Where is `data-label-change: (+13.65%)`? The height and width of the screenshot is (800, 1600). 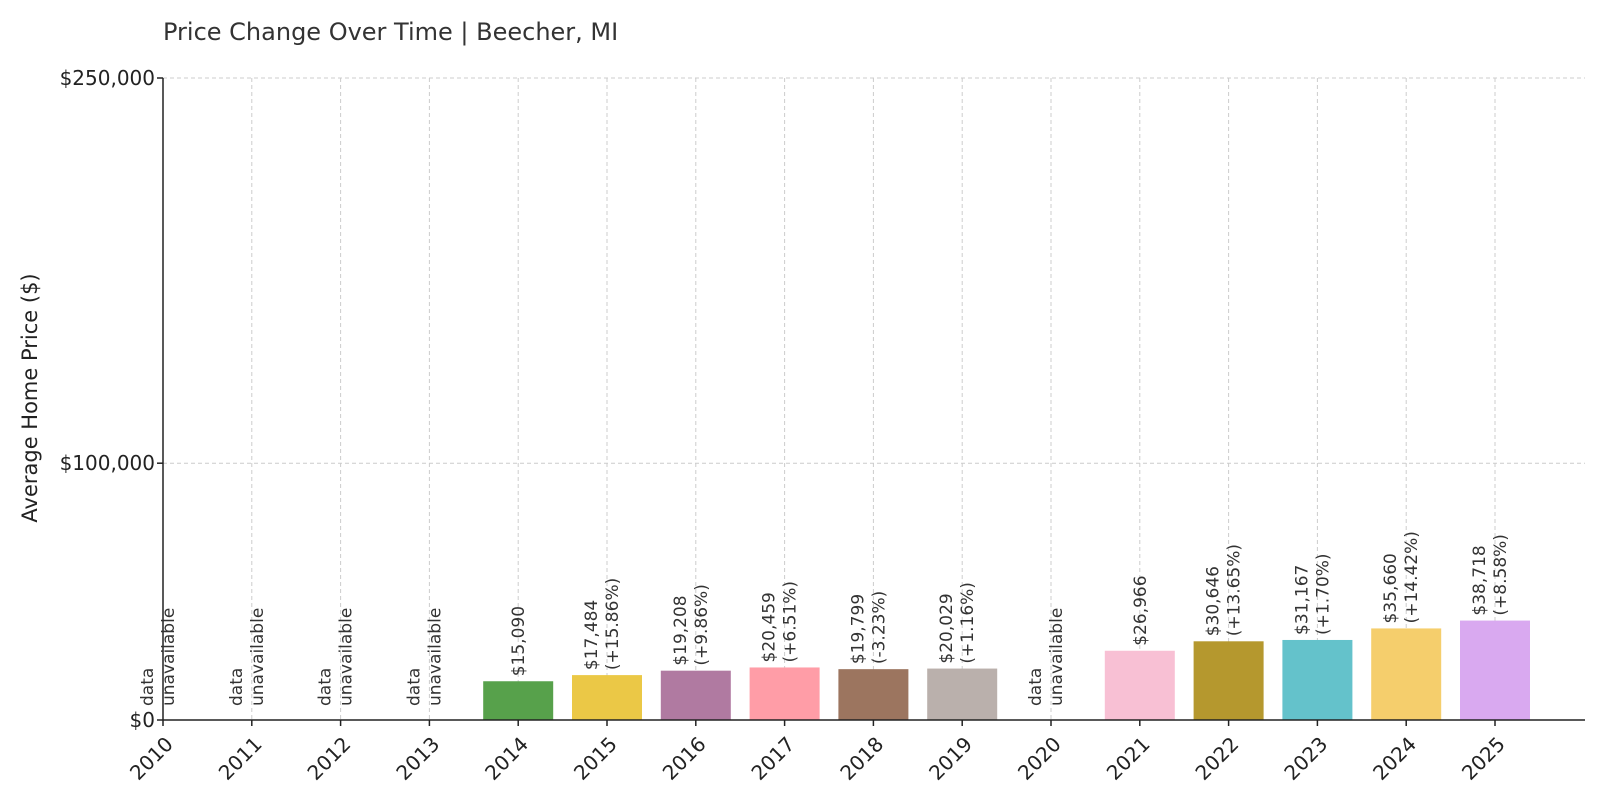 data-label-change: (+13.65%) is located at coordinates (1235, 590).